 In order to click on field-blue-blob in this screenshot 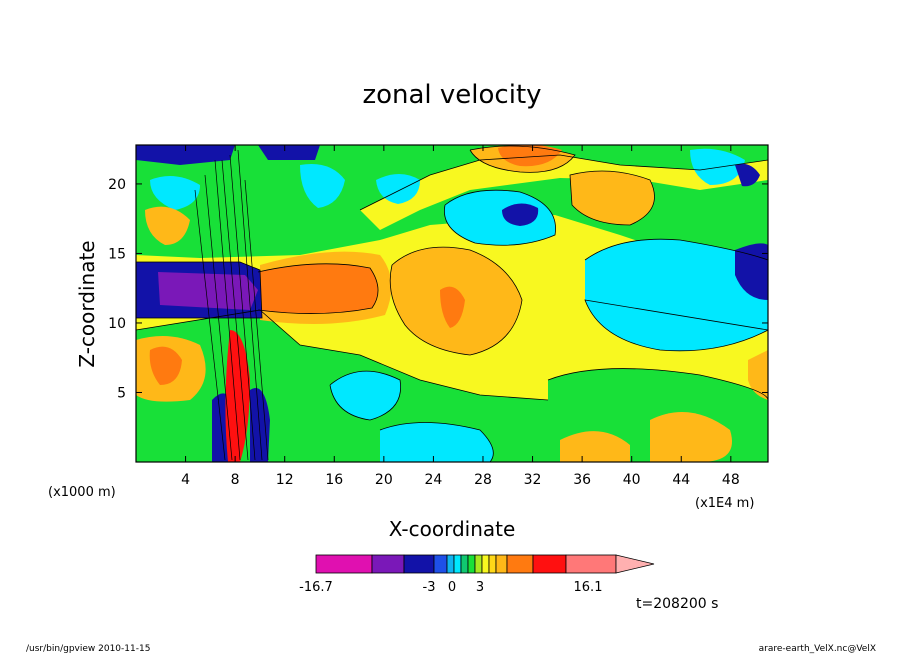, I will do `click(520, 214)`.